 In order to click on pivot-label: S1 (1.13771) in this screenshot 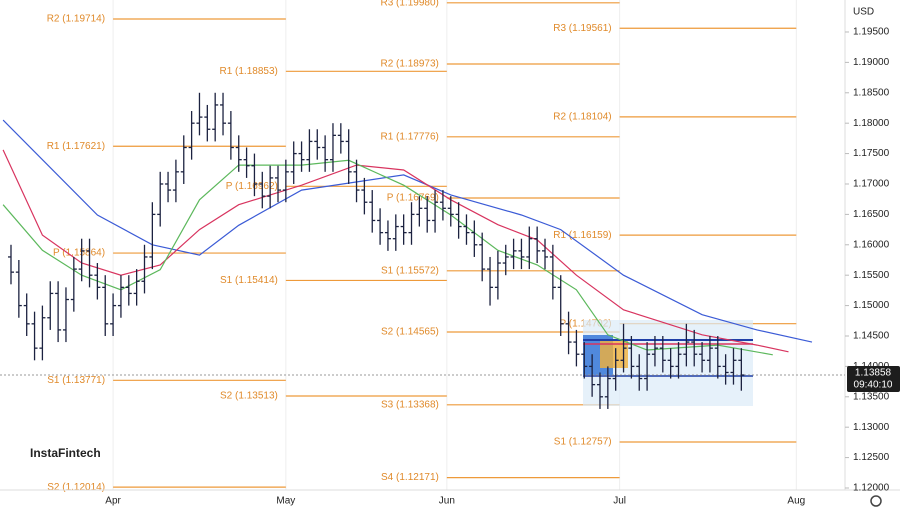, I will do `click(76, 380)`.